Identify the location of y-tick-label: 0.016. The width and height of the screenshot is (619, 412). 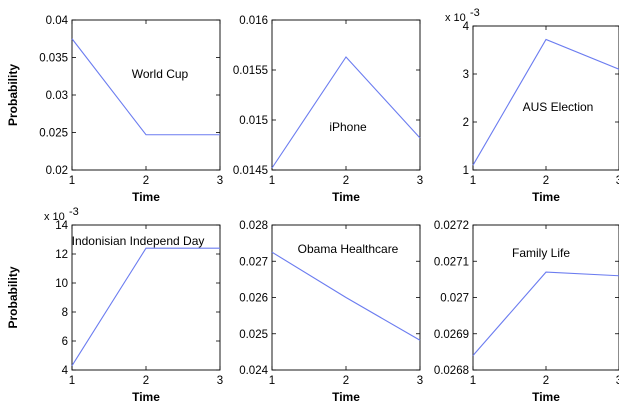
(253, 21).